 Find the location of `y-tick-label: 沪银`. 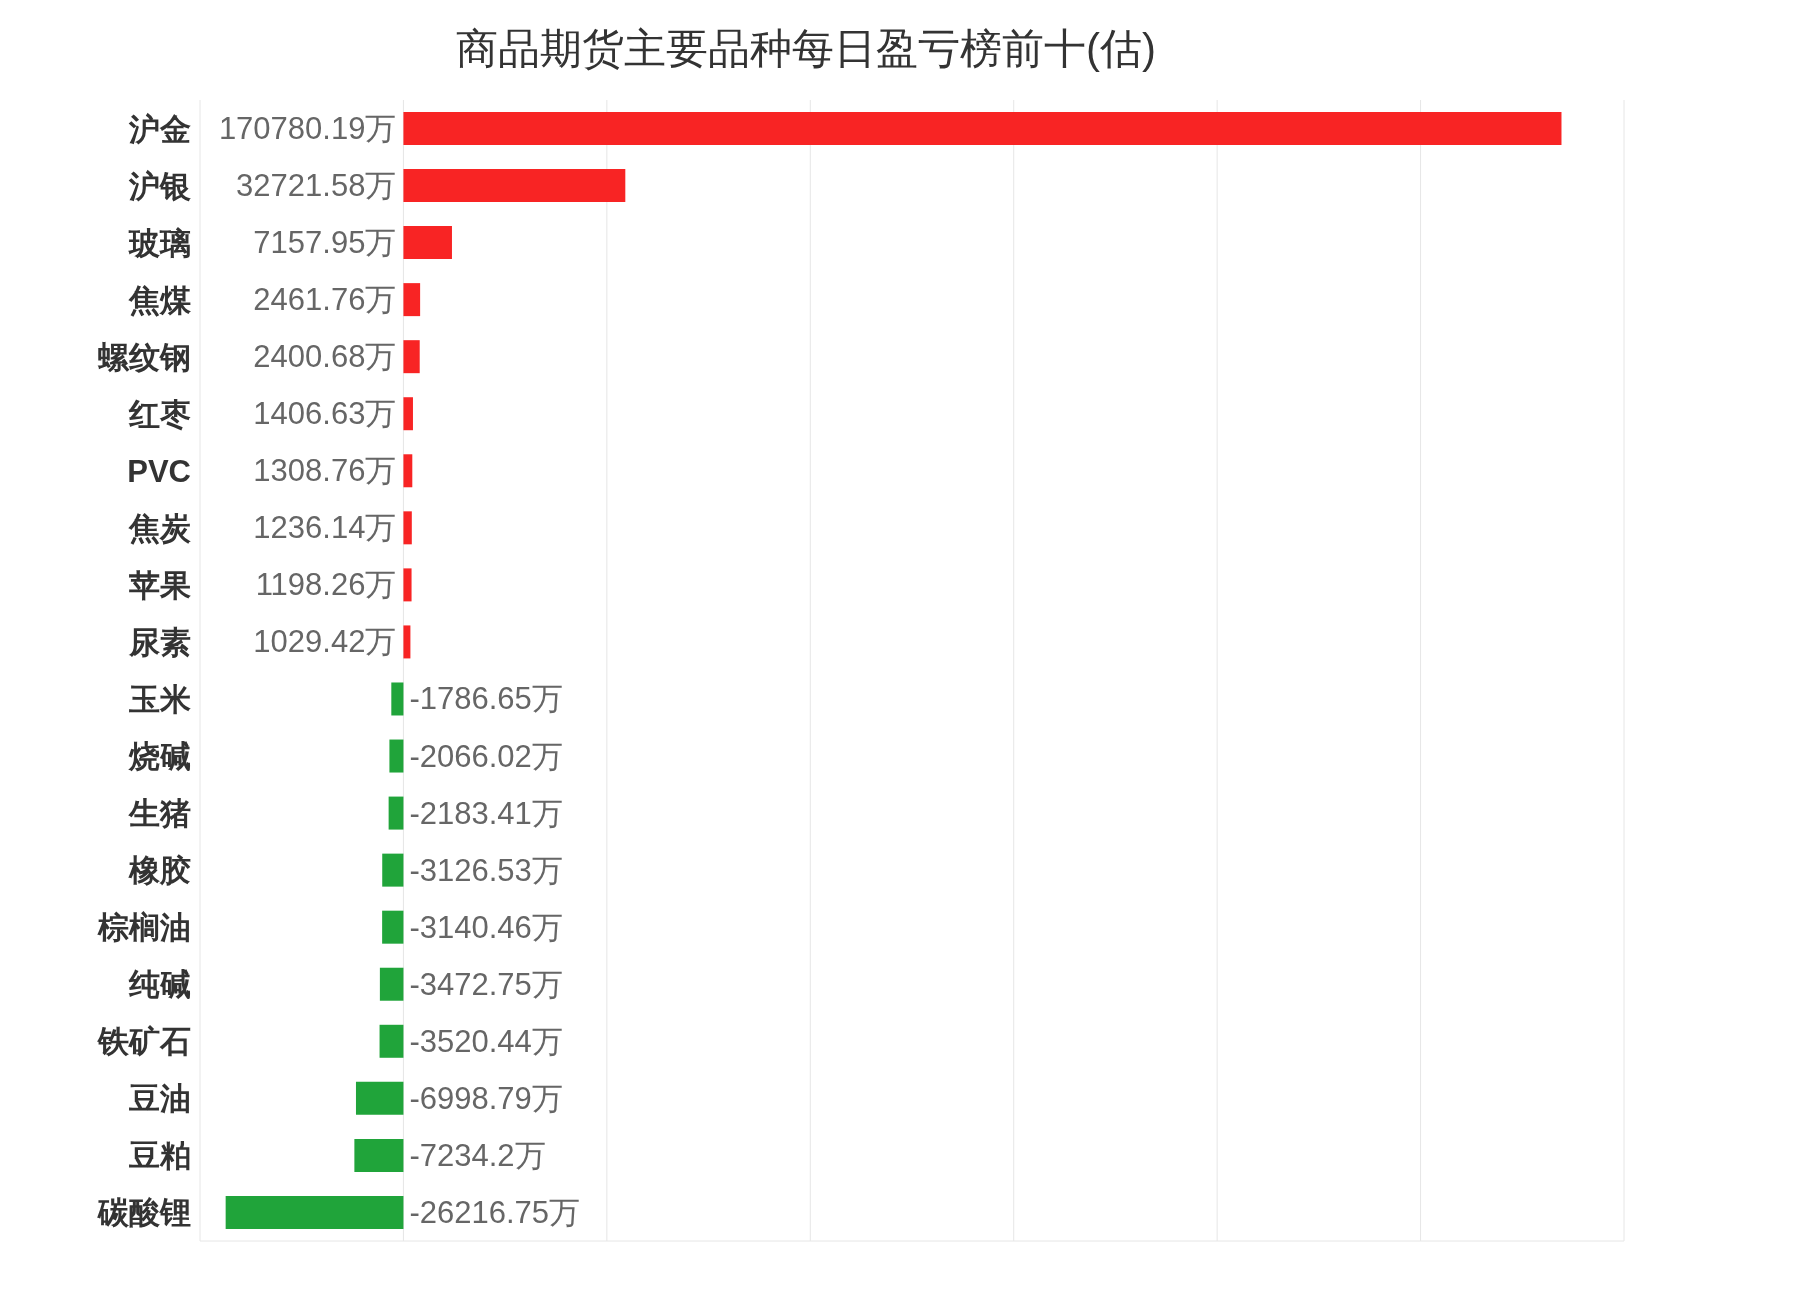

y-tick-label: 沪银 is located at coordinates (159, 186).